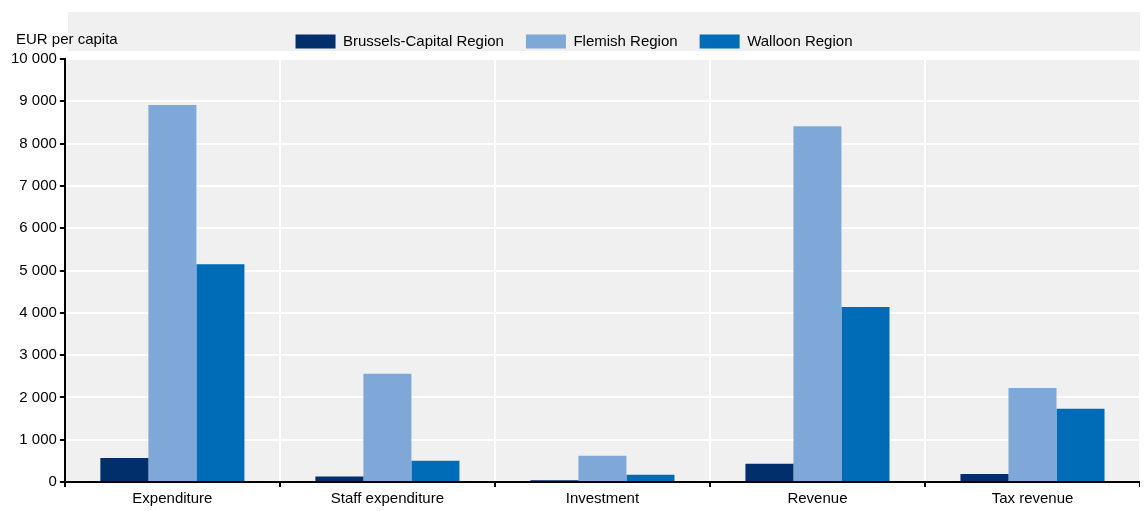  I want to click on y-tick-label: 10 000, so click(33, 58).